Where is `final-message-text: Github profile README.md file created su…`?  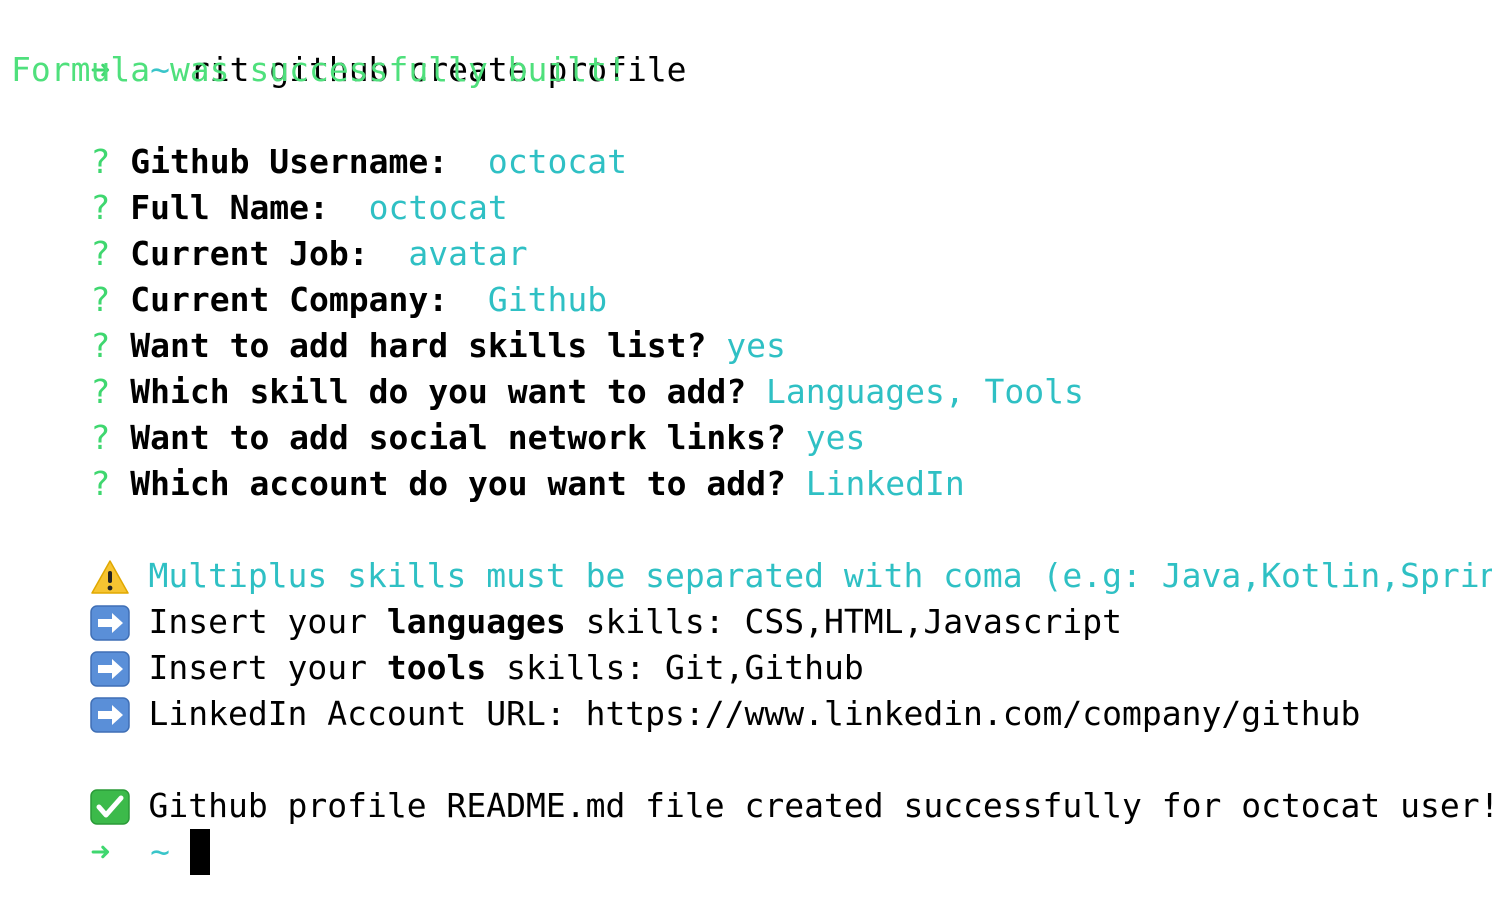
final-message-text: Github profile README.md file created su… is located at coordinates (820, 805).